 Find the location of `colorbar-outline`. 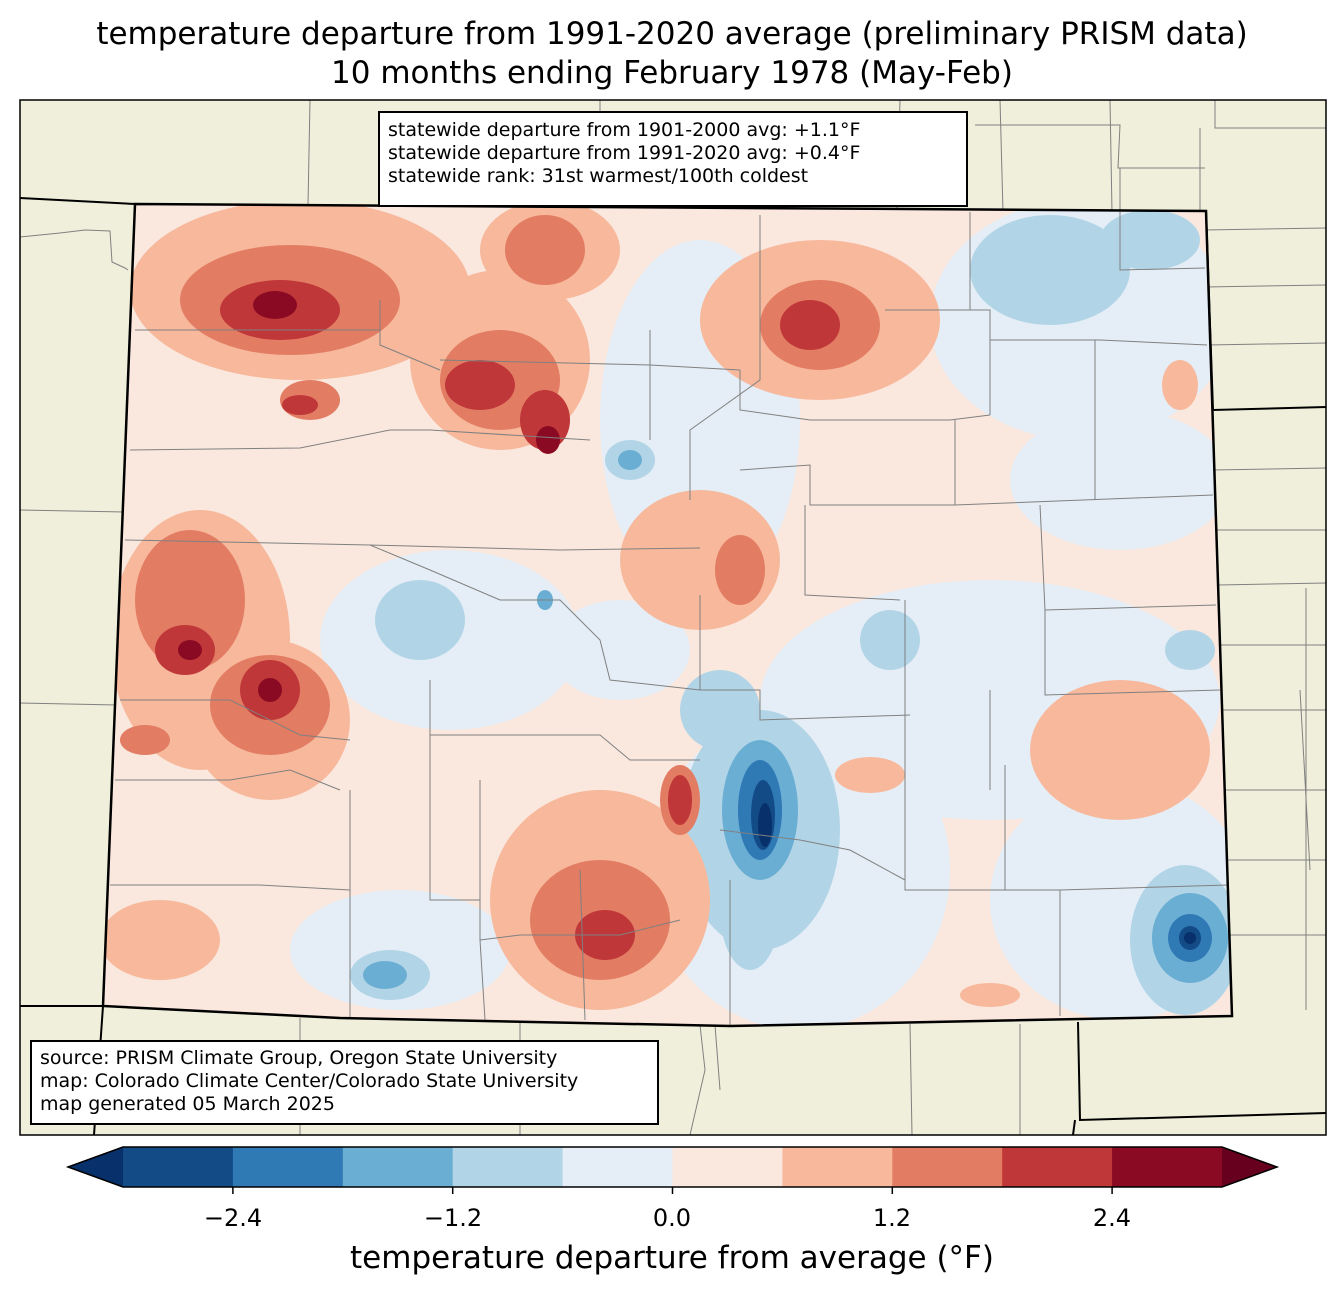

colorbar-outline is located at coordinates (672, 1167).